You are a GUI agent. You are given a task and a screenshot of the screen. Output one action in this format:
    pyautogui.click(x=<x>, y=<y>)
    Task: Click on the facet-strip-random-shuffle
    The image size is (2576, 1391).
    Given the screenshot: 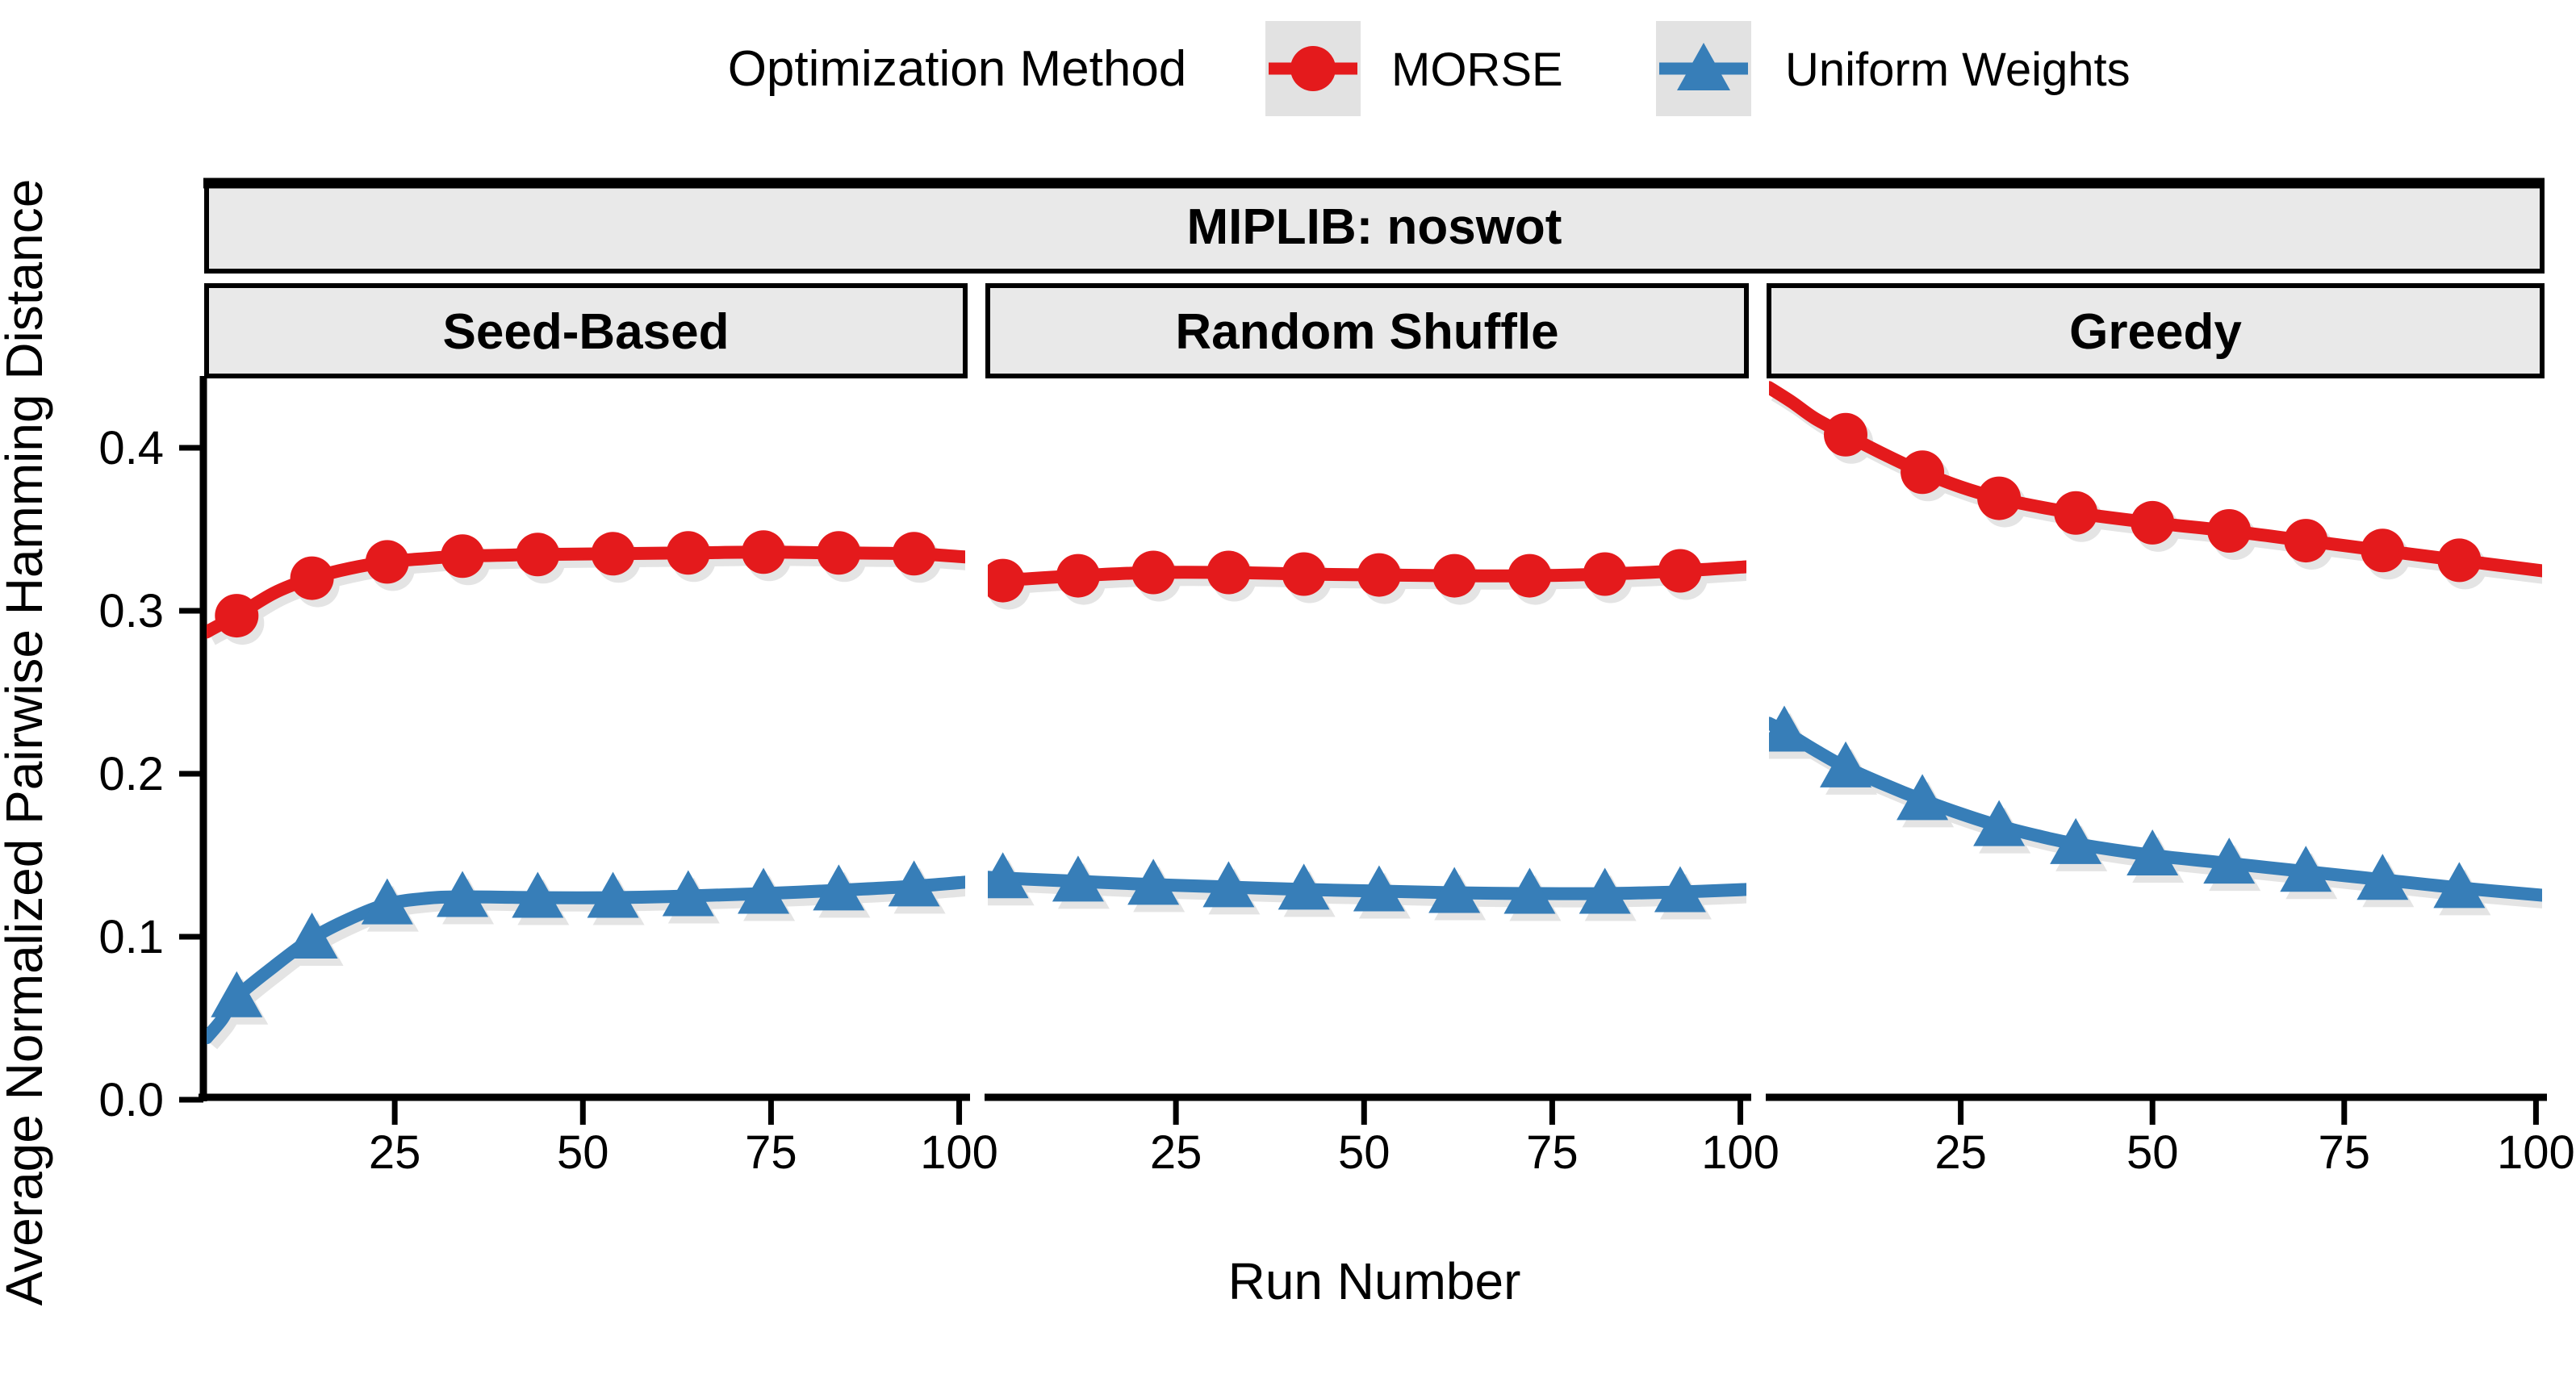 What is the action you would take?
    pyautogui.click(x=1367, y=330)
    